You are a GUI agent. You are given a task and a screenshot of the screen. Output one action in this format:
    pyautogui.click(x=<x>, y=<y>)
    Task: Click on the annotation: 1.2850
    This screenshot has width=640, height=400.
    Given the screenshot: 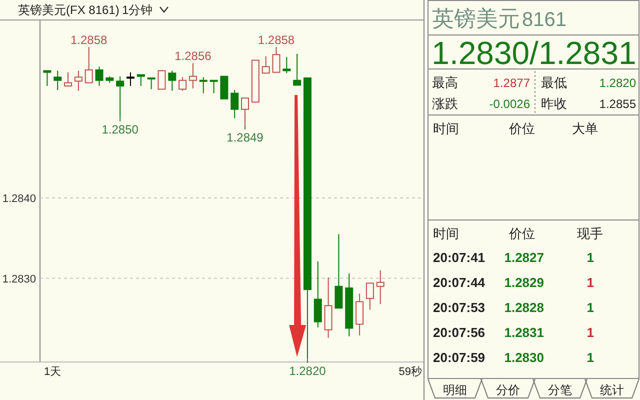 What is the action you would take?
    pyautogui.click(x=120, y=129)
    